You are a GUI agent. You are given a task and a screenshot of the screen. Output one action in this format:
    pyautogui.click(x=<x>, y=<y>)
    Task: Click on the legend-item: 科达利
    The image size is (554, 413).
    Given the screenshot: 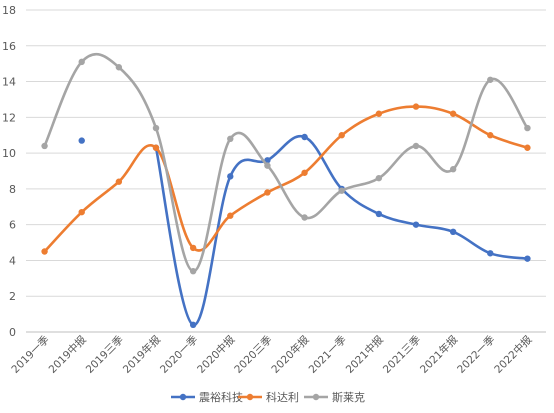 What is the action you would take?
    pyautogui.click(x=268, y=397)
    